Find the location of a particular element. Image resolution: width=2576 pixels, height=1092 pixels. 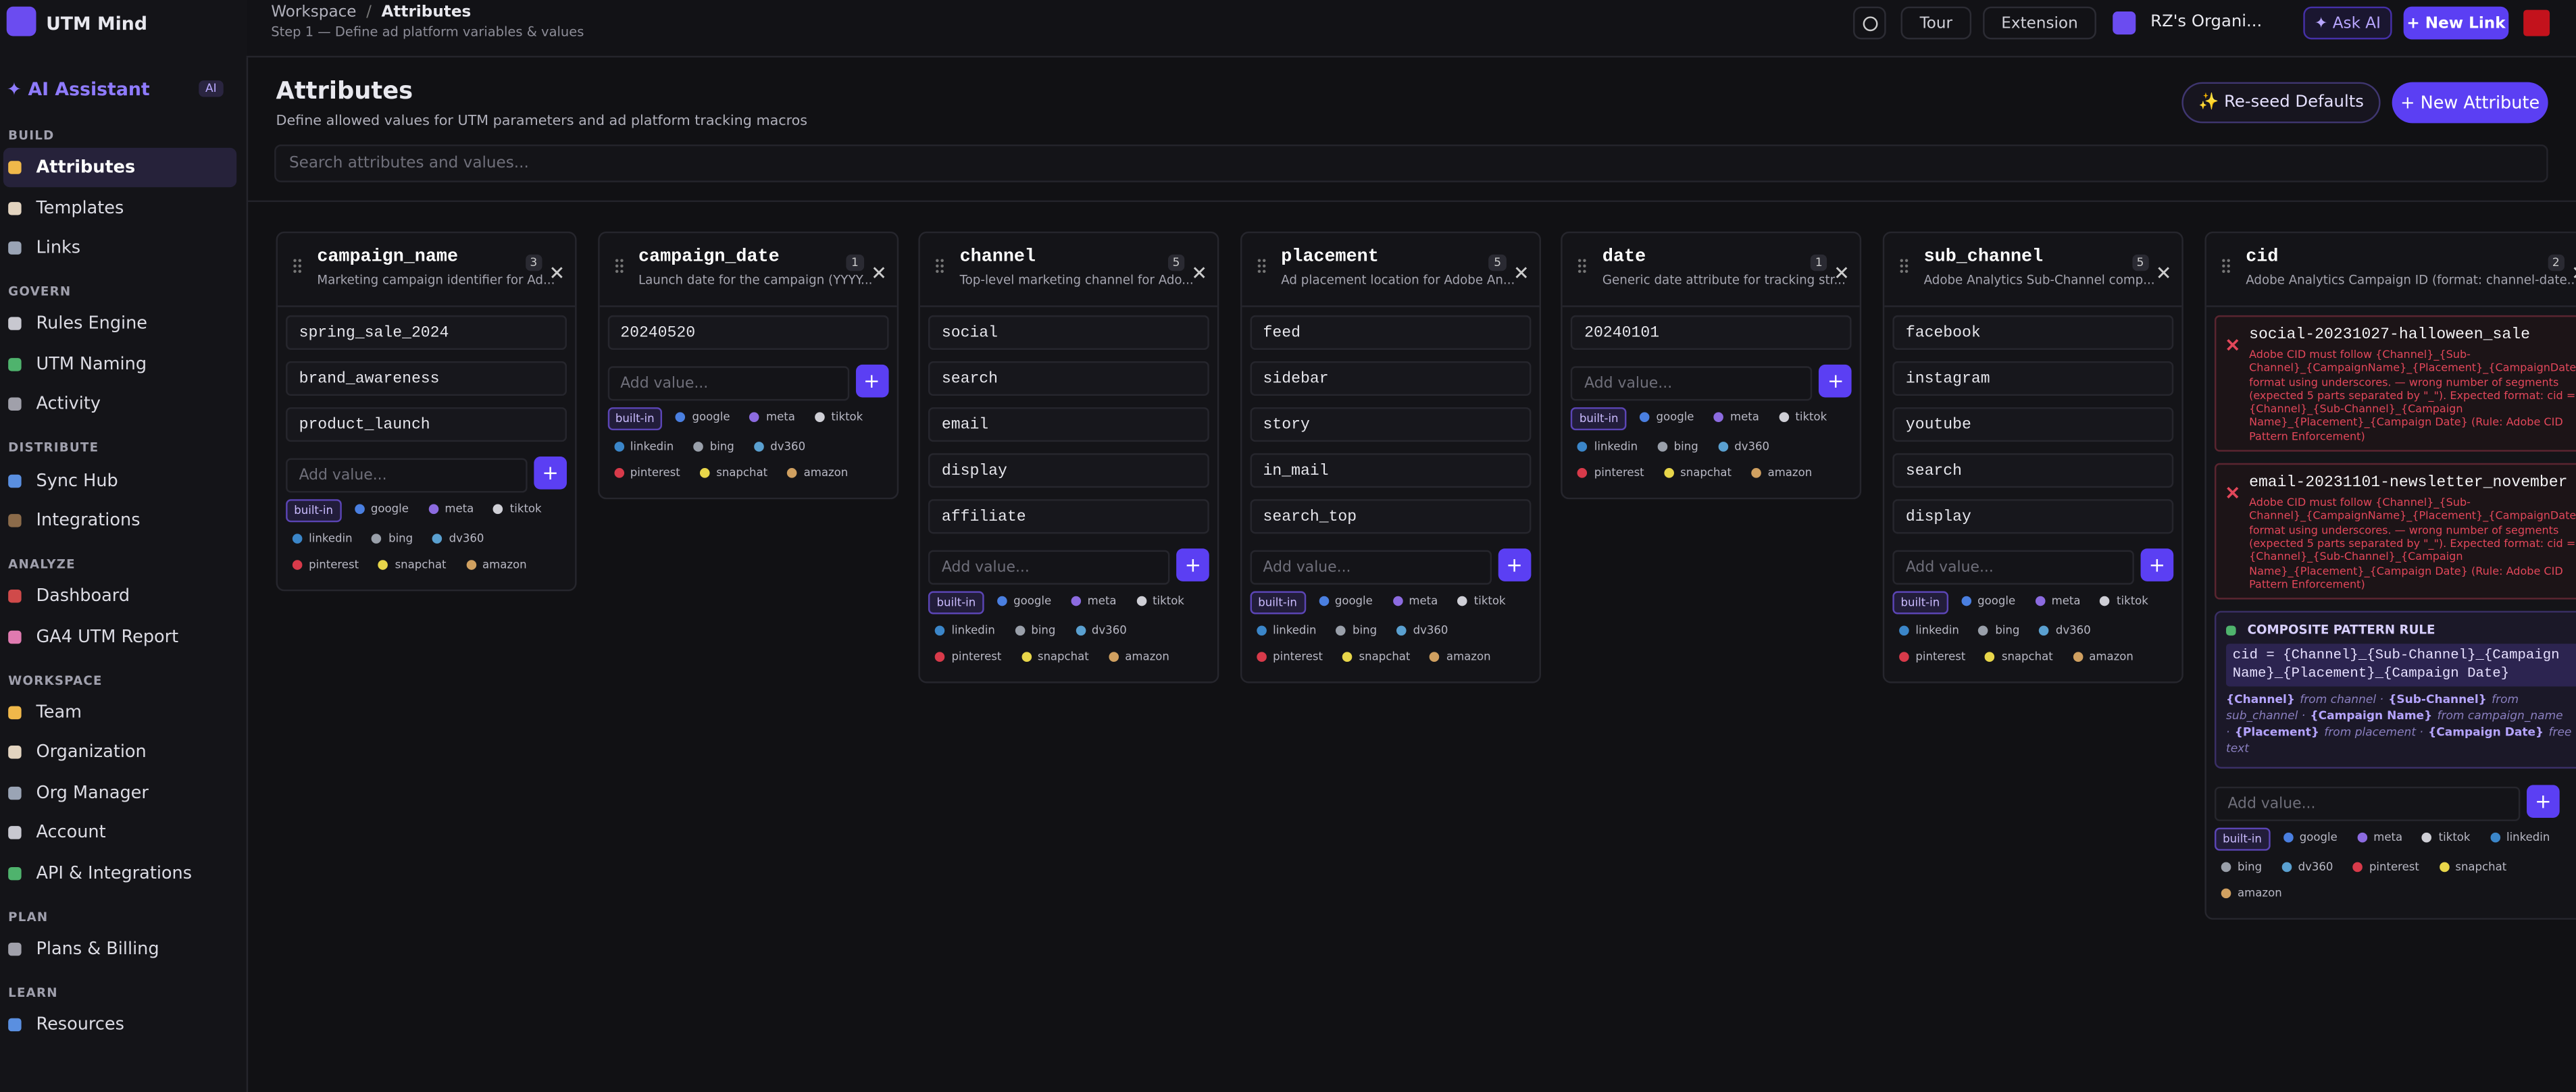

nav-item: Attributes is located at coordinates (120, 167).